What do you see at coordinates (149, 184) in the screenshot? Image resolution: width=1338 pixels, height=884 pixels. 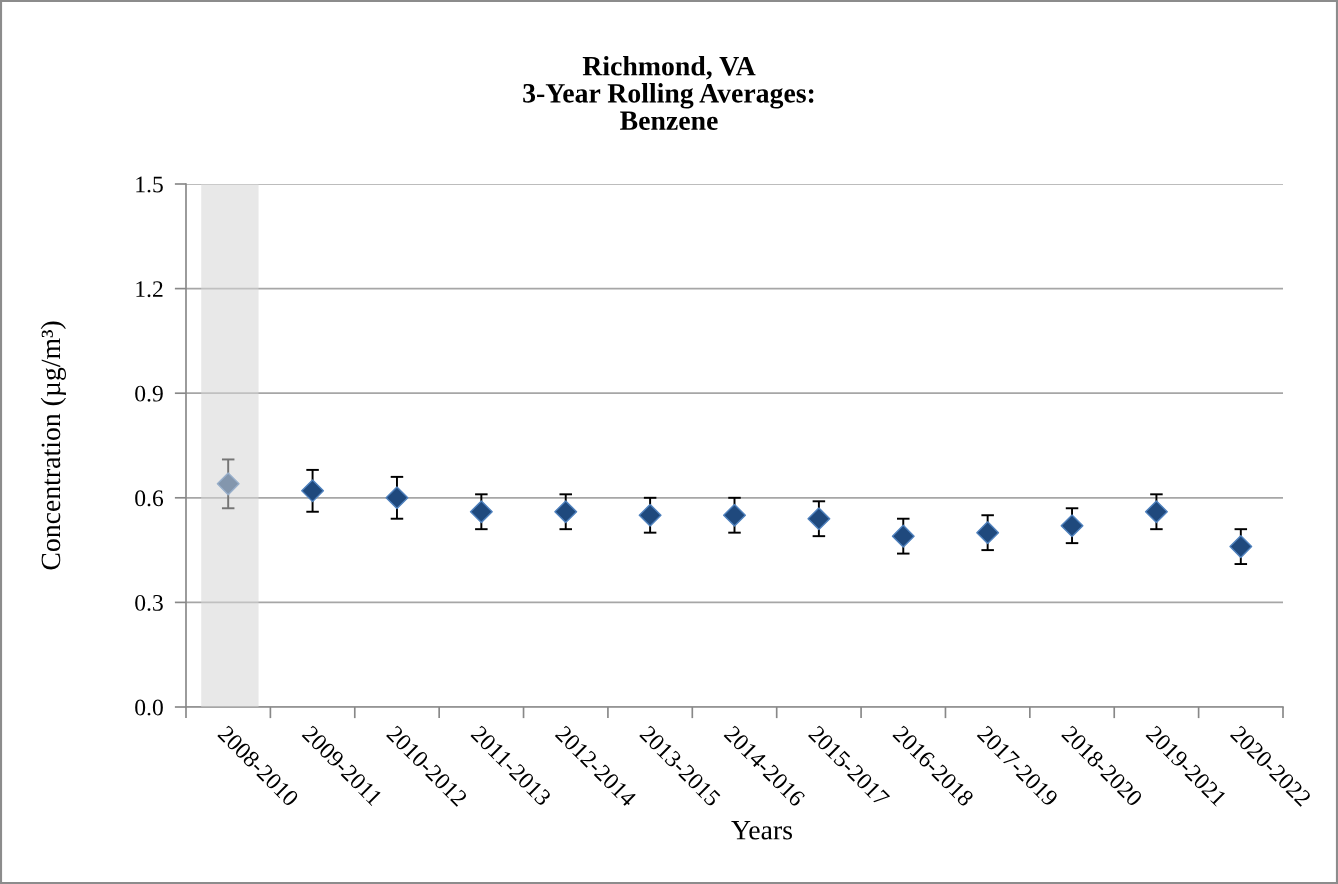 I see `y-tick-label: 1.5` at bounding box center [149, 184].